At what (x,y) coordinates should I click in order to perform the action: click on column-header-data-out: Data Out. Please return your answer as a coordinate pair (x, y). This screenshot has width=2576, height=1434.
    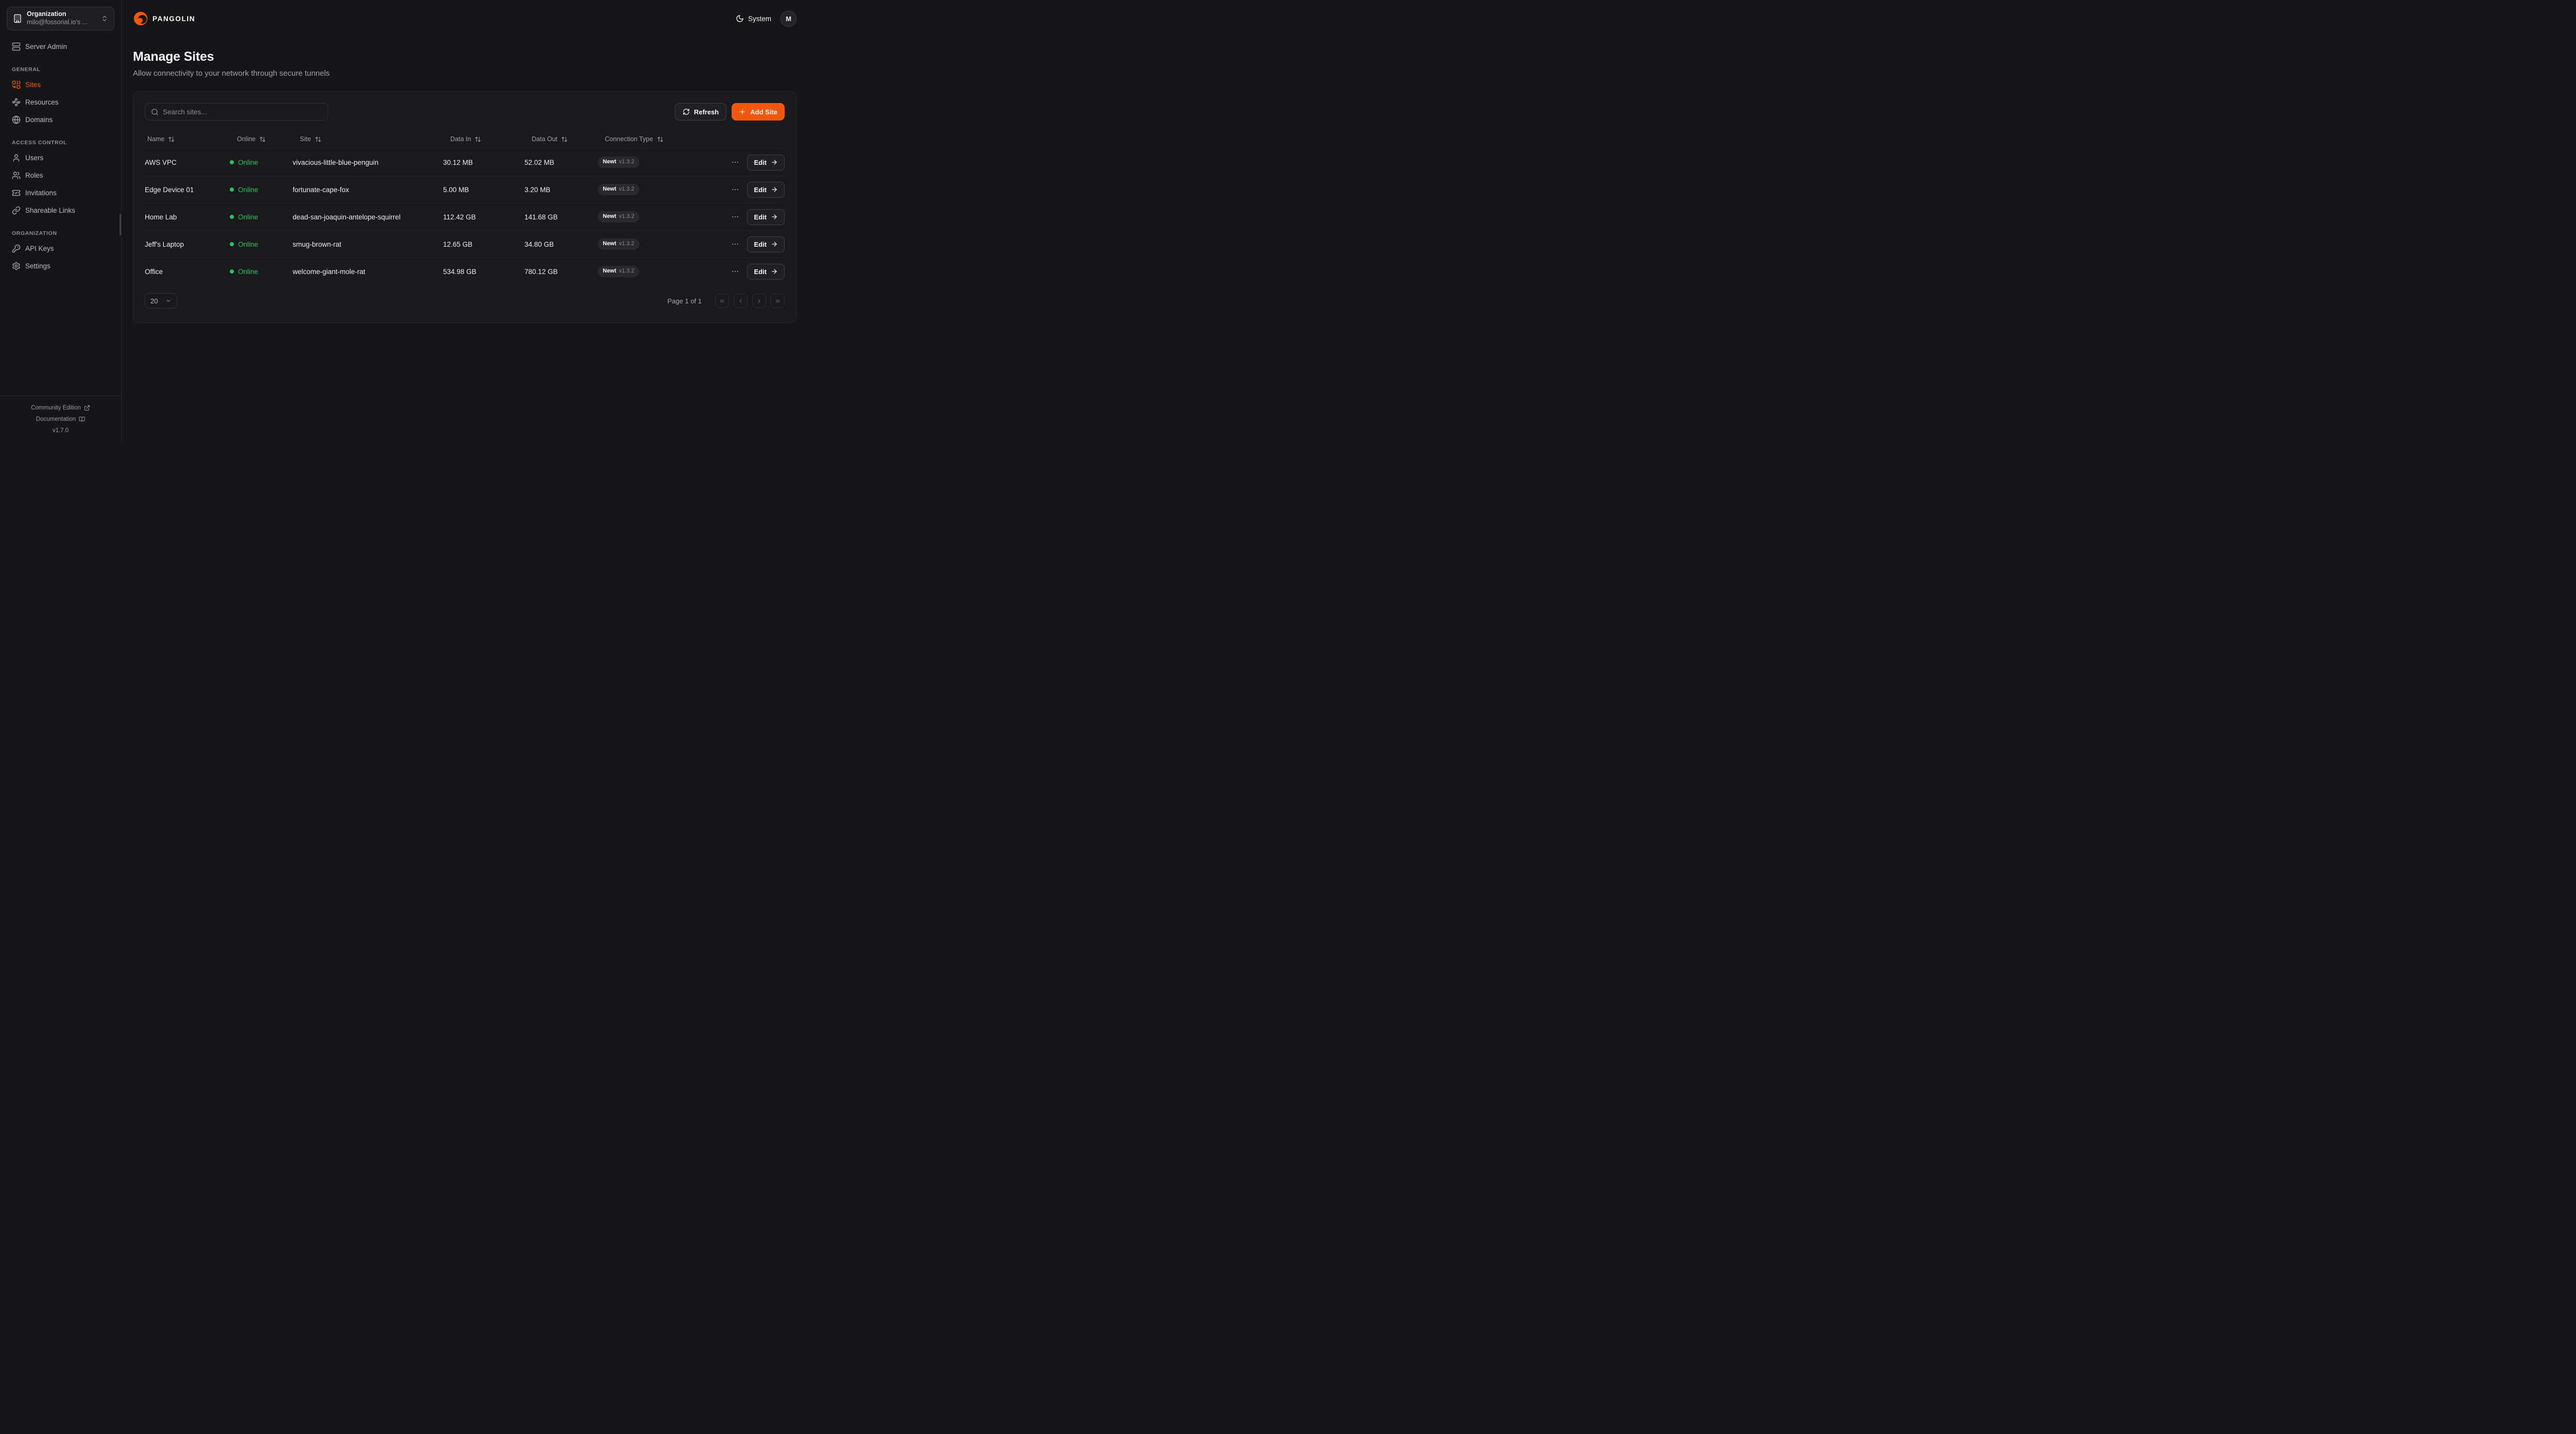
    Looking at the image, I should click on (561, 139).